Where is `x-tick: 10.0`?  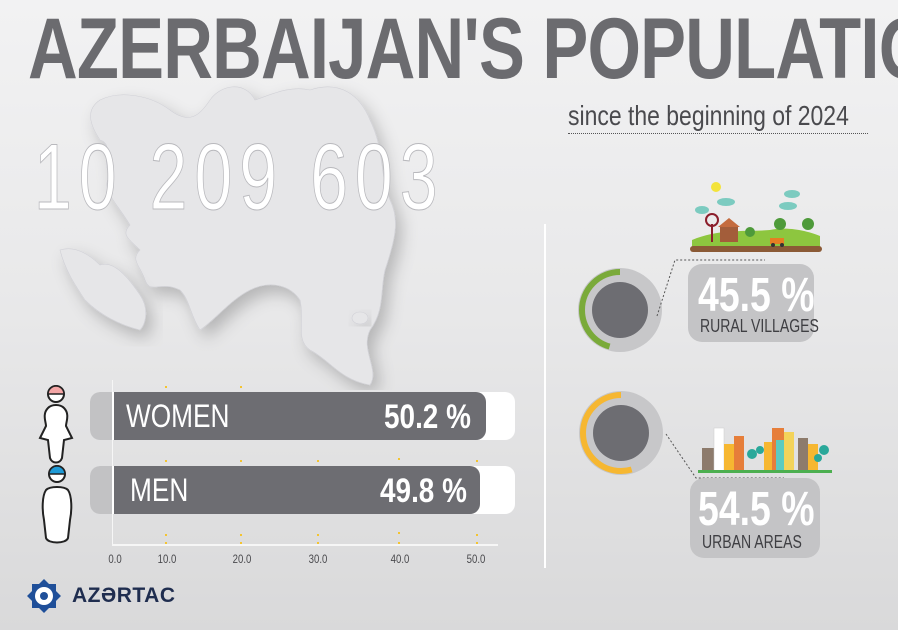 x-tick: 10.0 is located at coordinates (167, 559).